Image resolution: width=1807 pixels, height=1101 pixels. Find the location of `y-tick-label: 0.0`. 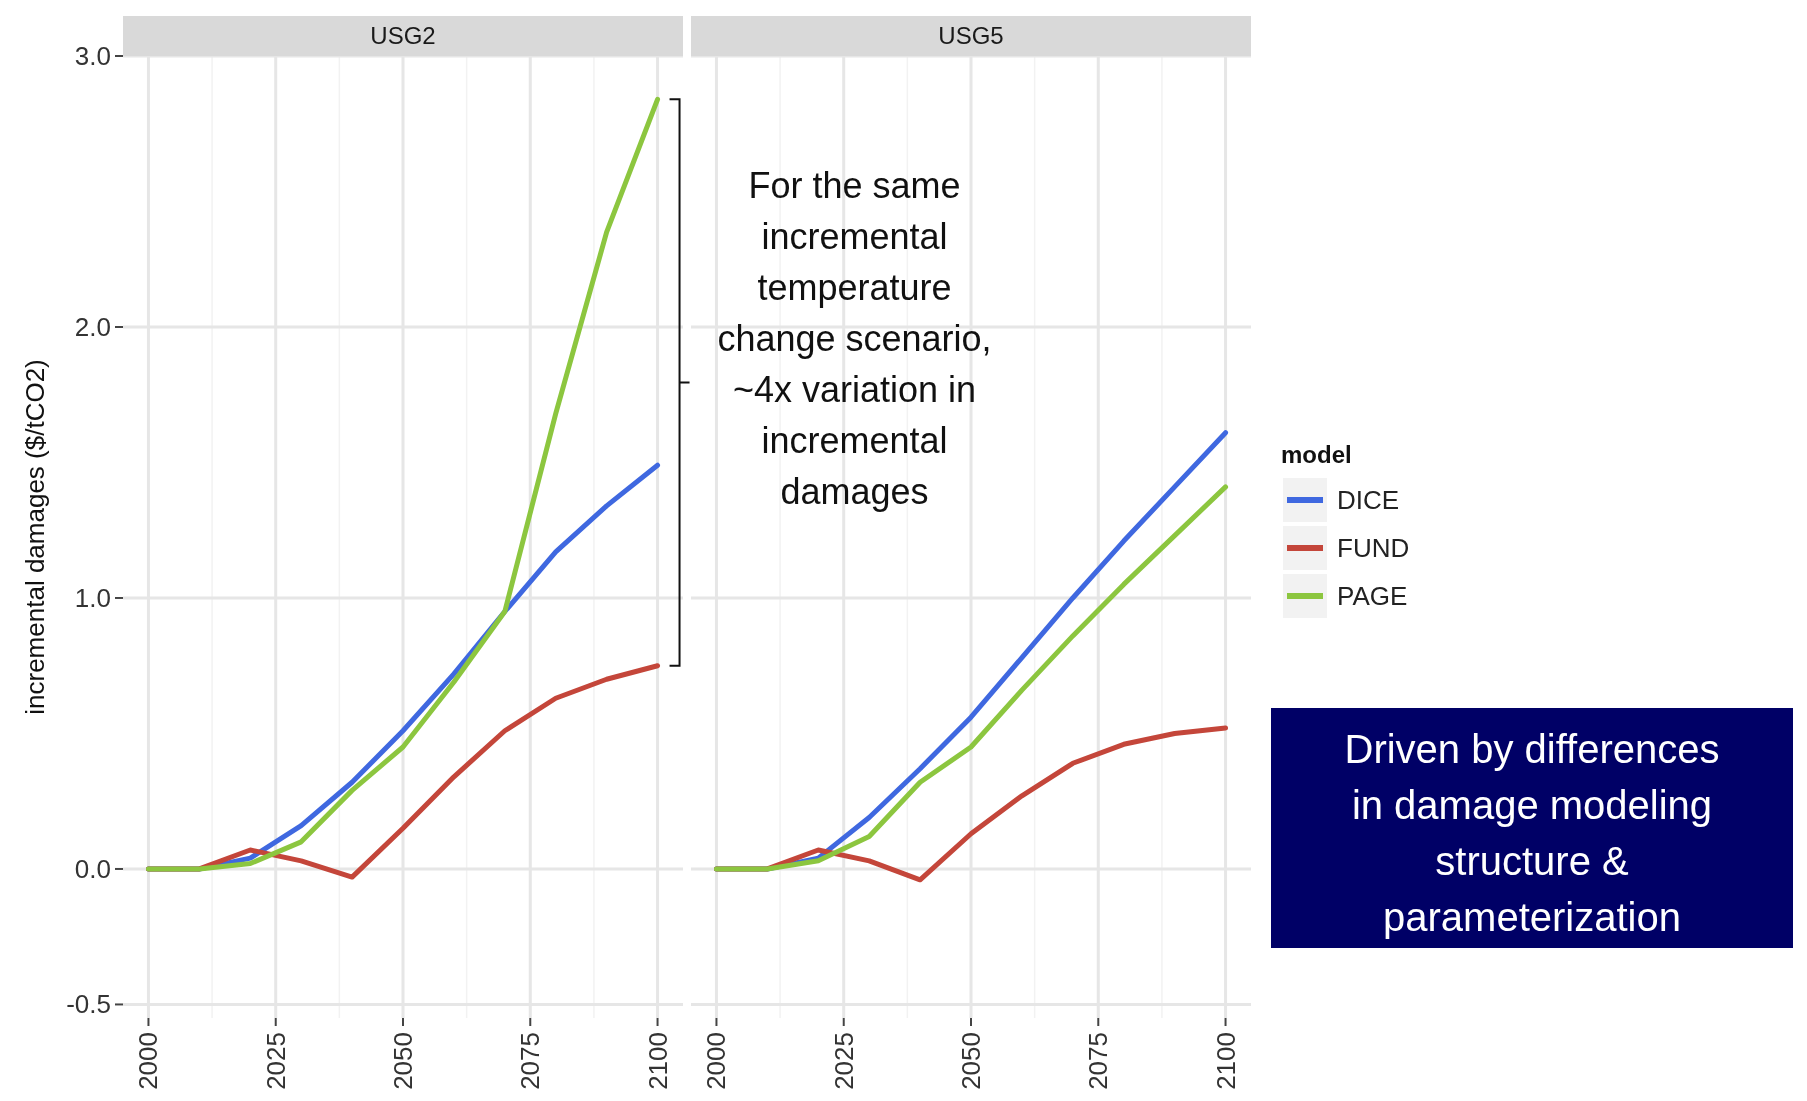

y-tick-label: 0.0 is located at coordinates (92, 868).